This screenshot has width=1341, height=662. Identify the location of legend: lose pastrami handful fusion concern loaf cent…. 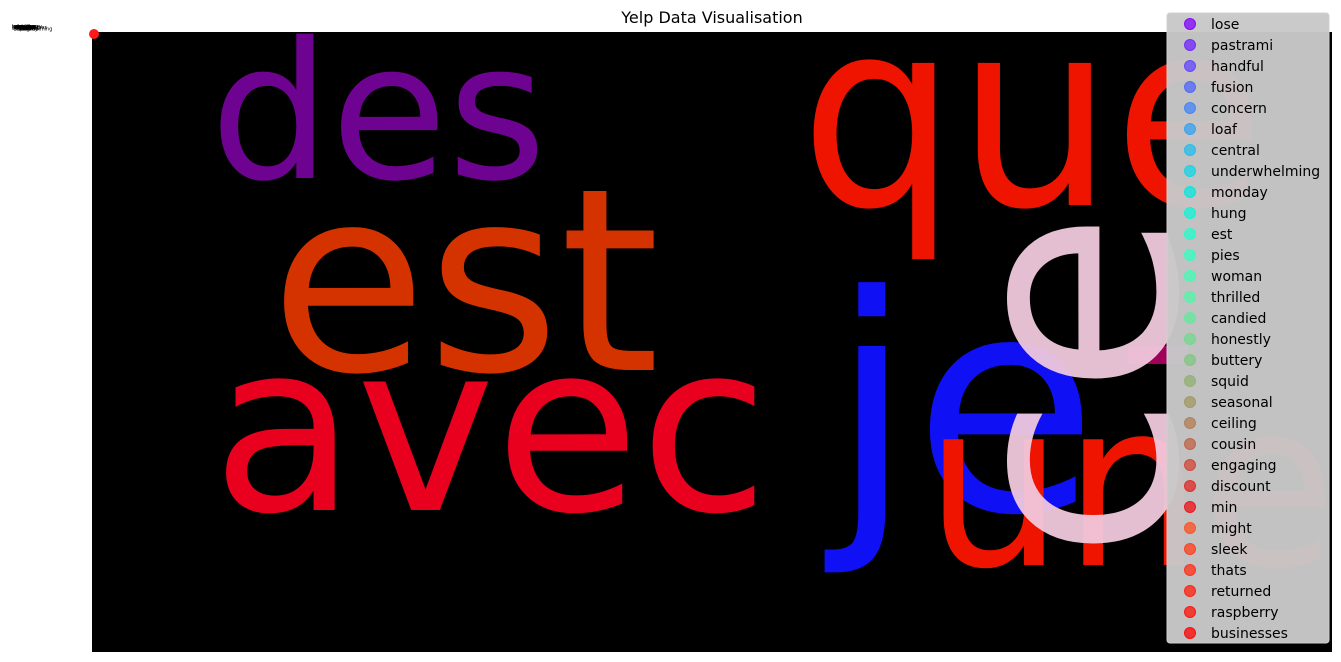
(1248, 328).